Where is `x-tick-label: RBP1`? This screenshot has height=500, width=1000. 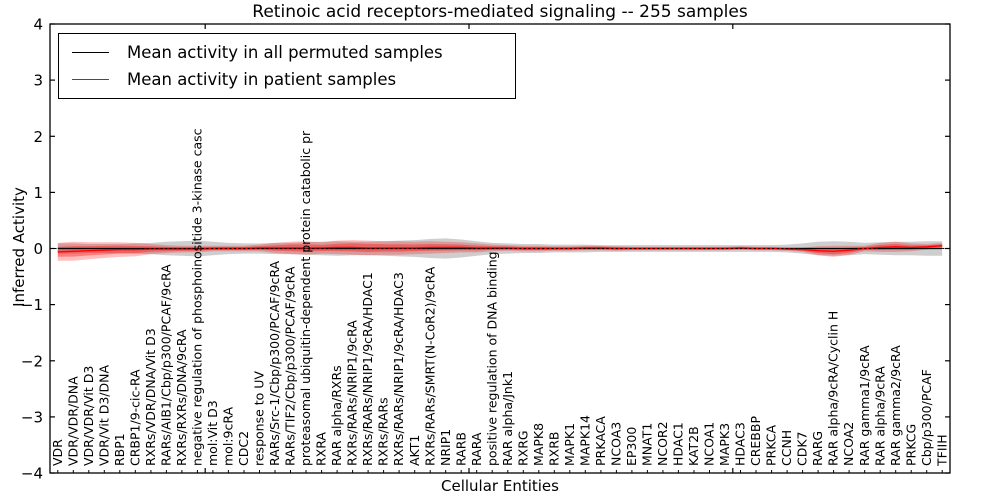
x-tick-label: RBP1 is located at coordinates (119, 449).